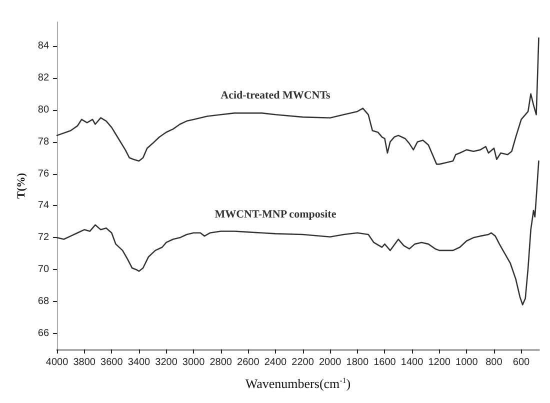 The width and height of the screenshot is (550, 403). What do you see at coordinates (521, 362) in the screenshot?
I see `x-tick-label: 600` at bounding box center [521, 362].